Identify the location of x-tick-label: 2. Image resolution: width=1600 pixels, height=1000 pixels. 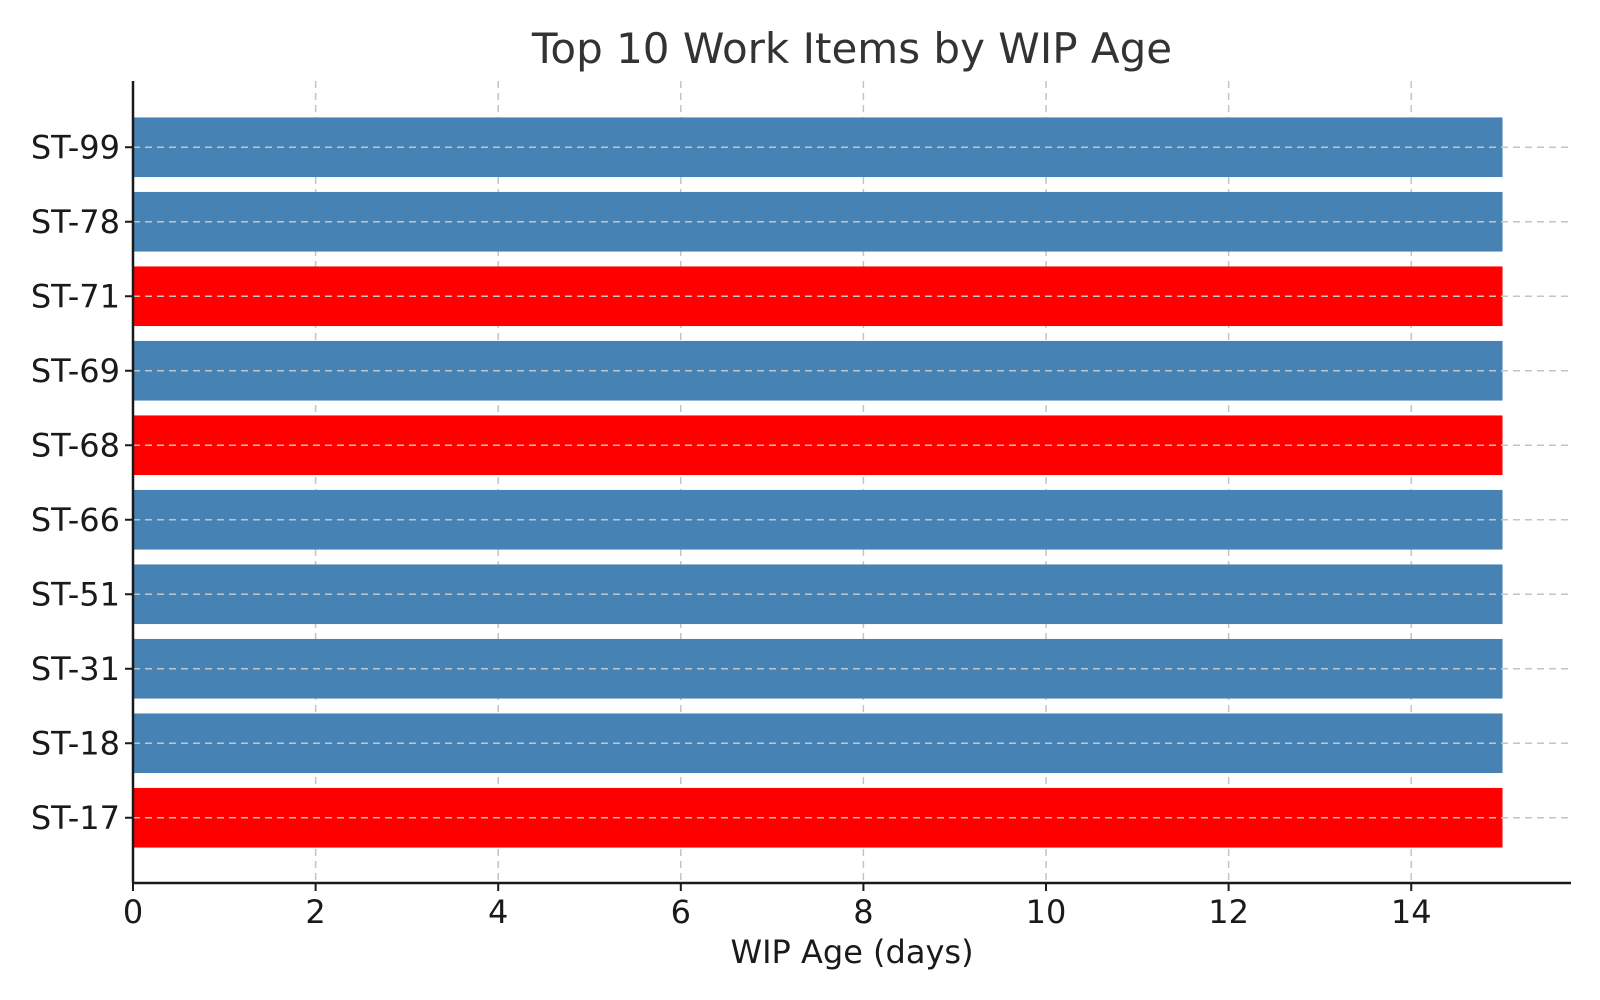
(315, 912).